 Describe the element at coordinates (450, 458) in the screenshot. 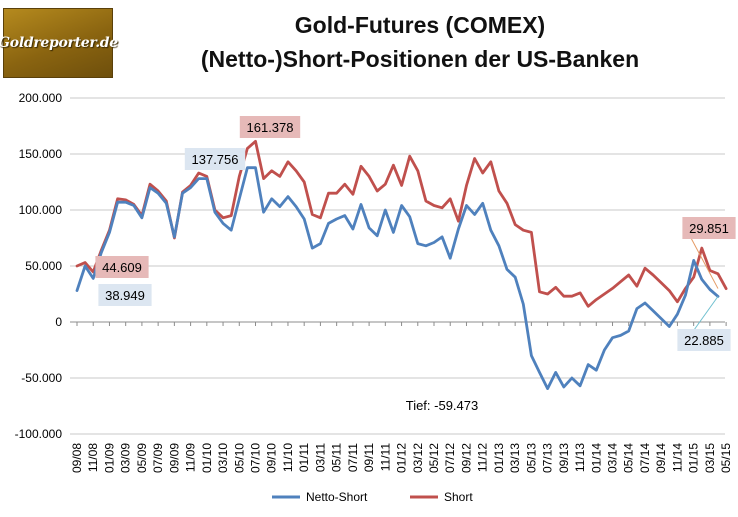

I see `x-tick-label: 07/12` at that location.